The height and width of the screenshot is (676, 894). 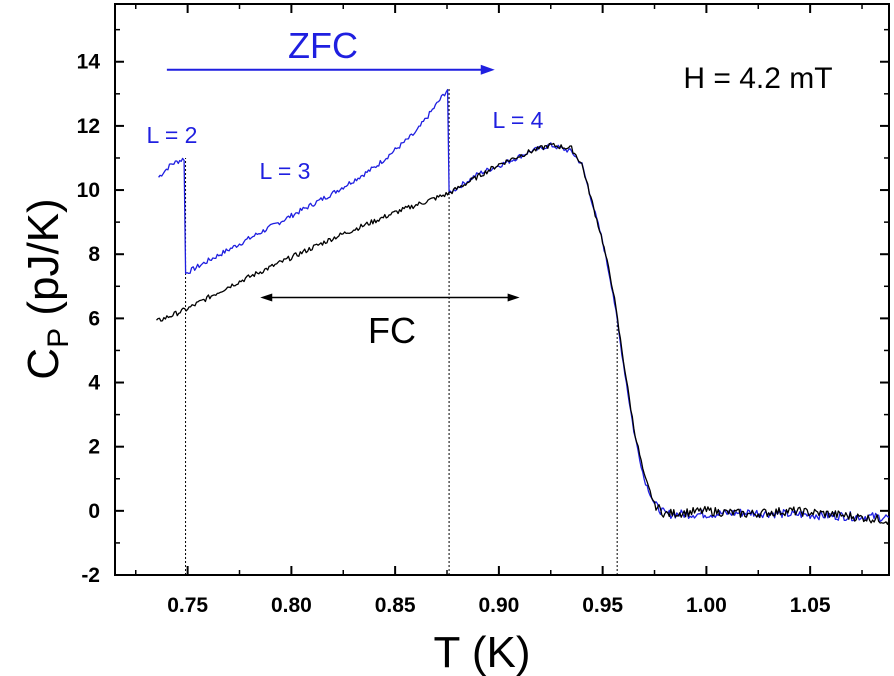 What do you see at coordinates (343, 183) in the screenshot?
I see `arrows` at bounding box center [343, 183].